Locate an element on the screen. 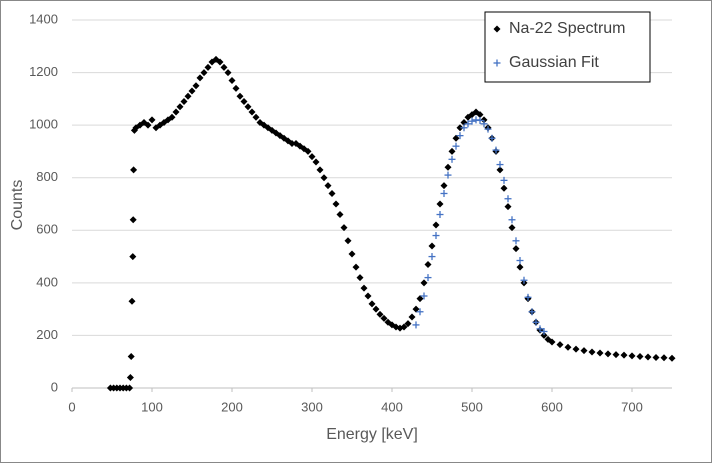 This screenshot has width=713, height=469. legend-label: Gaussian Fit is located at coordinates (554, 62).